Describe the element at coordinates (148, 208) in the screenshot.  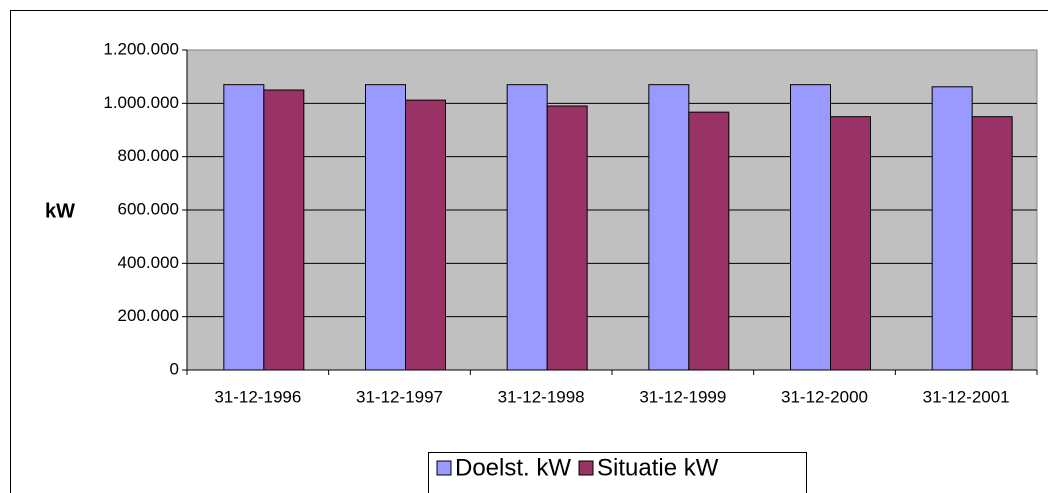
I see `y-tick-label: 600.000` at that location.